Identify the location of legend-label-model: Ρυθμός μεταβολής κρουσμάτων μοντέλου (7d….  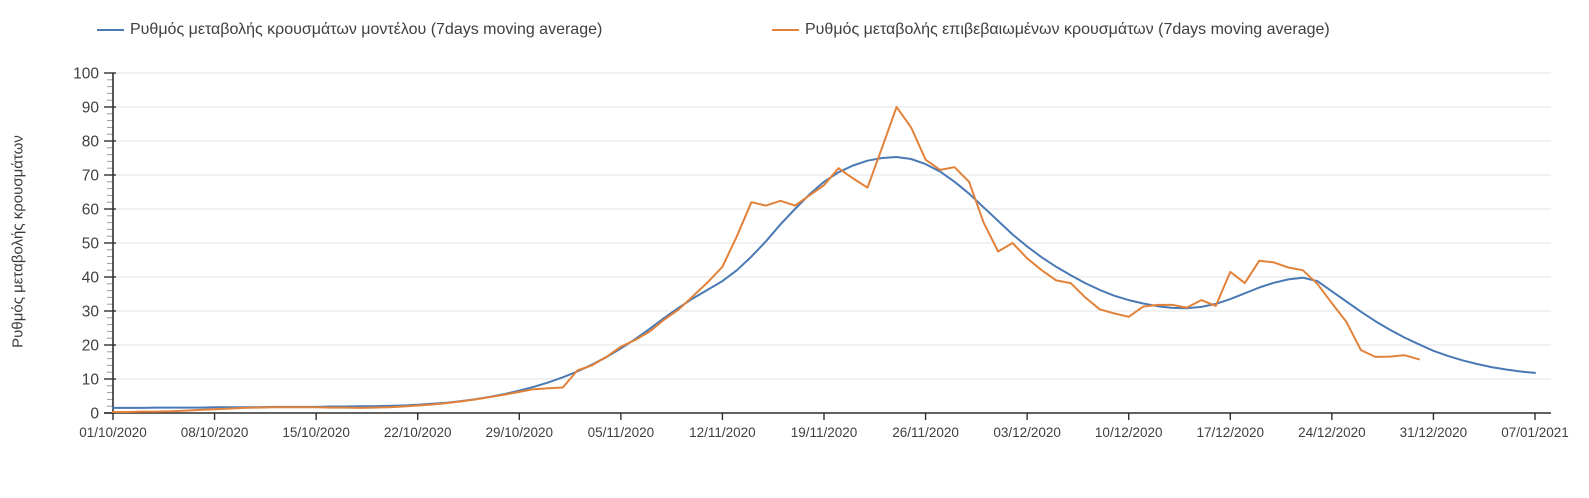
(366, 29).